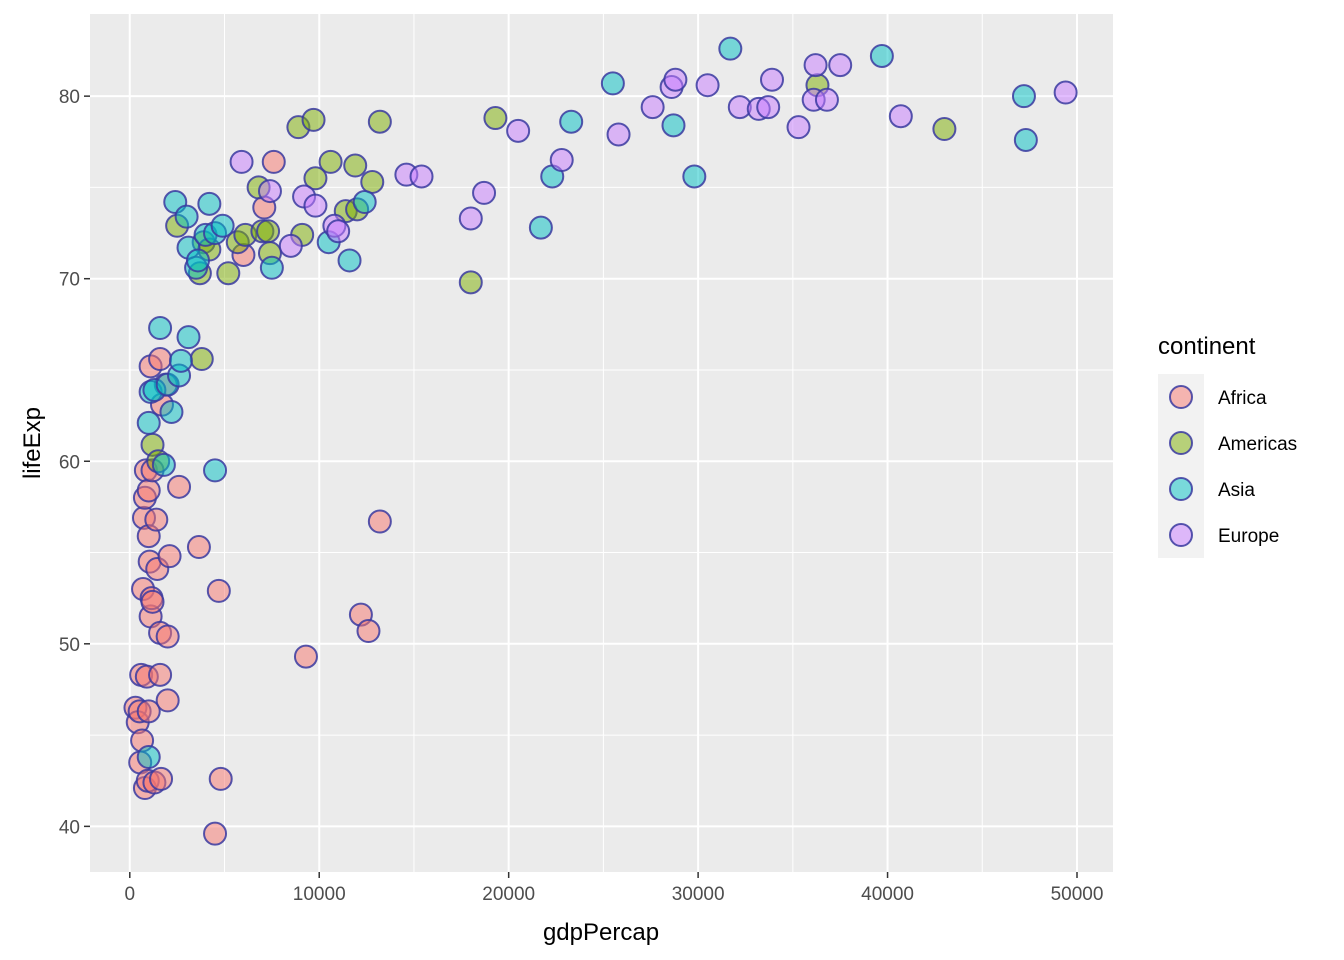  Describe the element at coordinates (508, 894) in the screenshot. I see `x-tick-label: 20000` at that location.